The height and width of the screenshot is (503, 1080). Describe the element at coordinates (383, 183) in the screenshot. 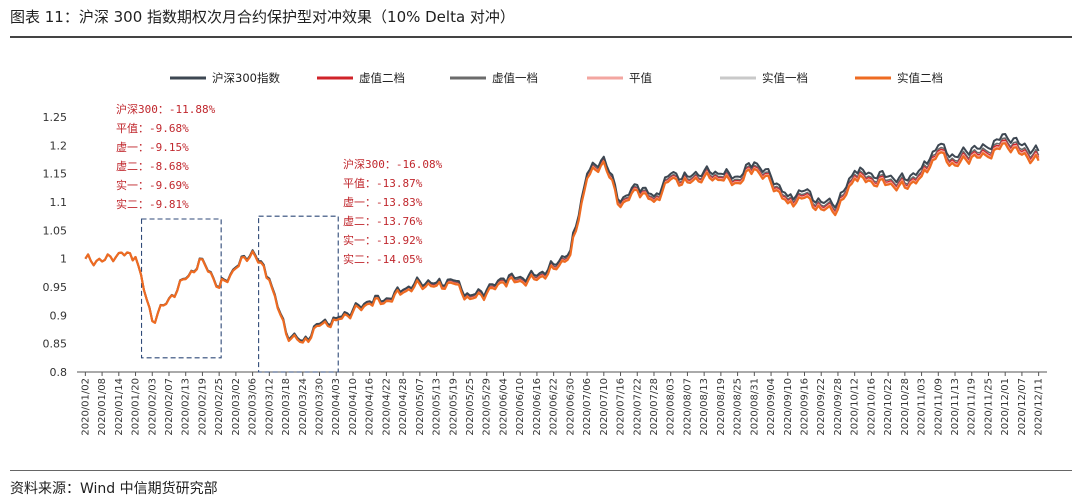

I see `annotation-line: 平值：-13.87%` at that location.